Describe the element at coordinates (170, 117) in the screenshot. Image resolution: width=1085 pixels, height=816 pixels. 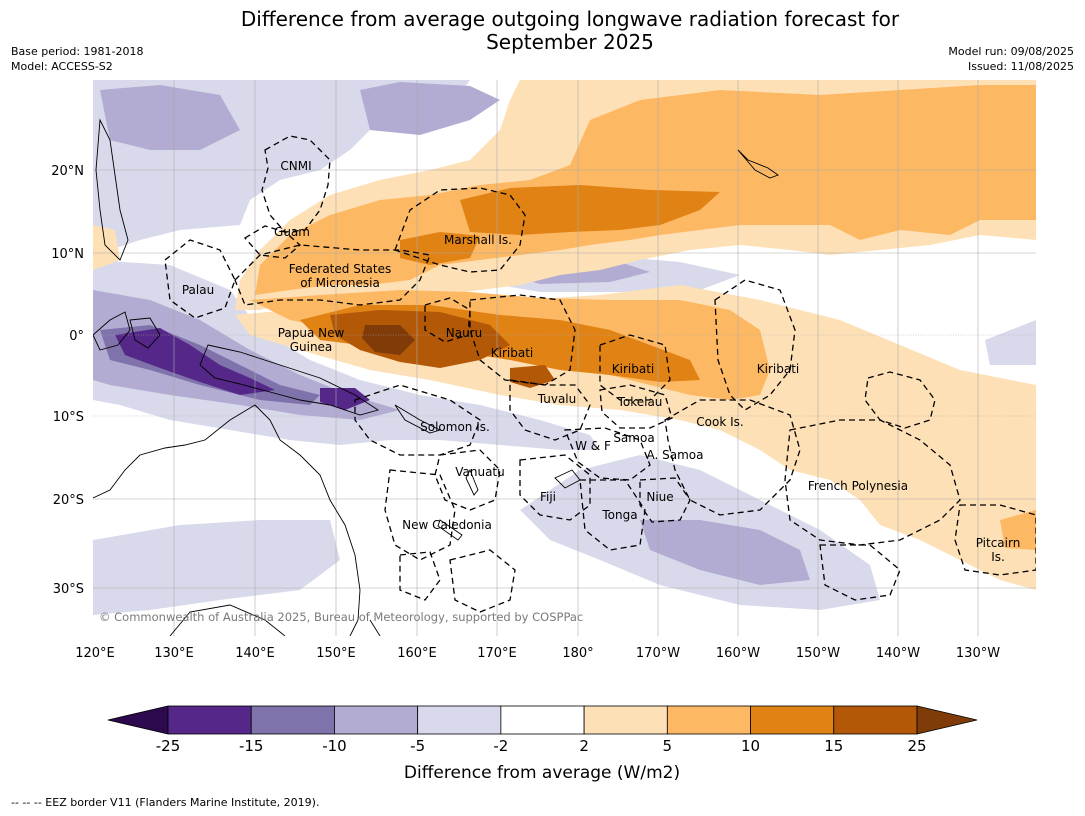
I see `contour-purple-nw` at that location.